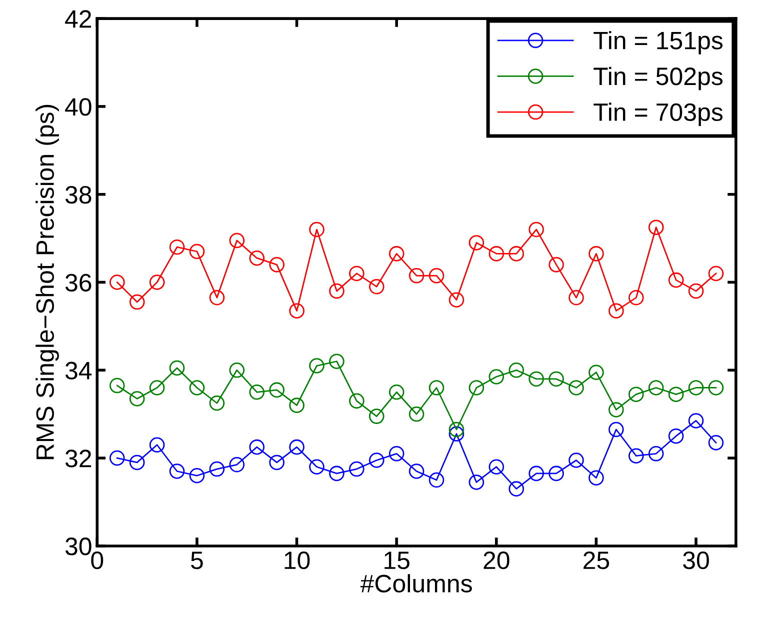  What do you see at coordinates (78, 371) in the screenshot?
I see `y-tick-label: 34` at bounding box center [78, 371].